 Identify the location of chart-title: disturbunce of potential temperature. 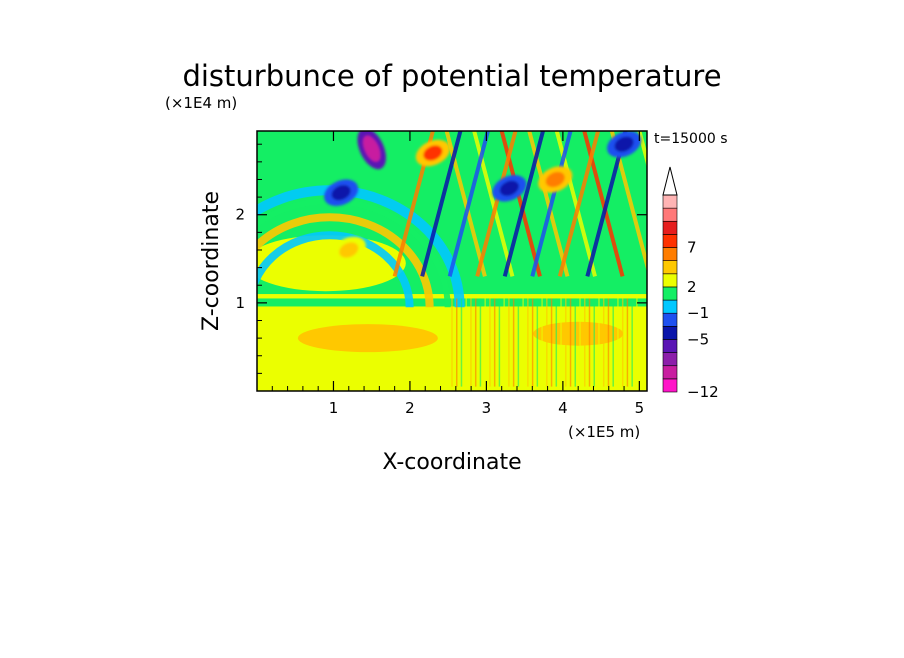
(451, 76).